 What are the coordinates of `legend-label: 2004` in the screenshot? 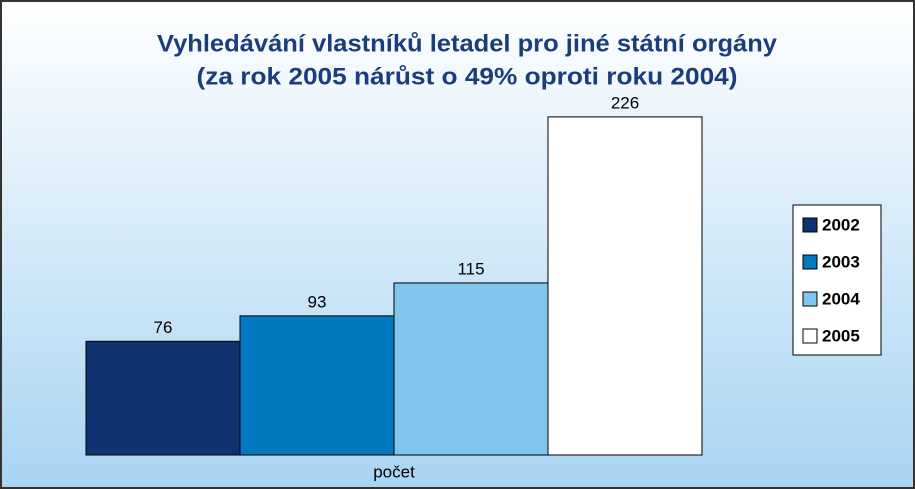 It's located at (841, 298).